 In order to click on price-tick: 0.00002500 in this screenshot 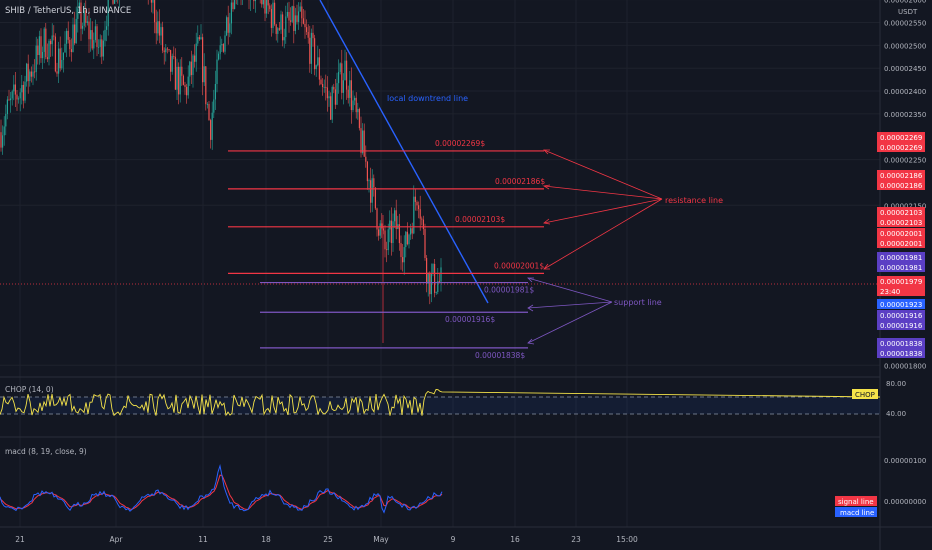, I will do `click(905, 46)`.